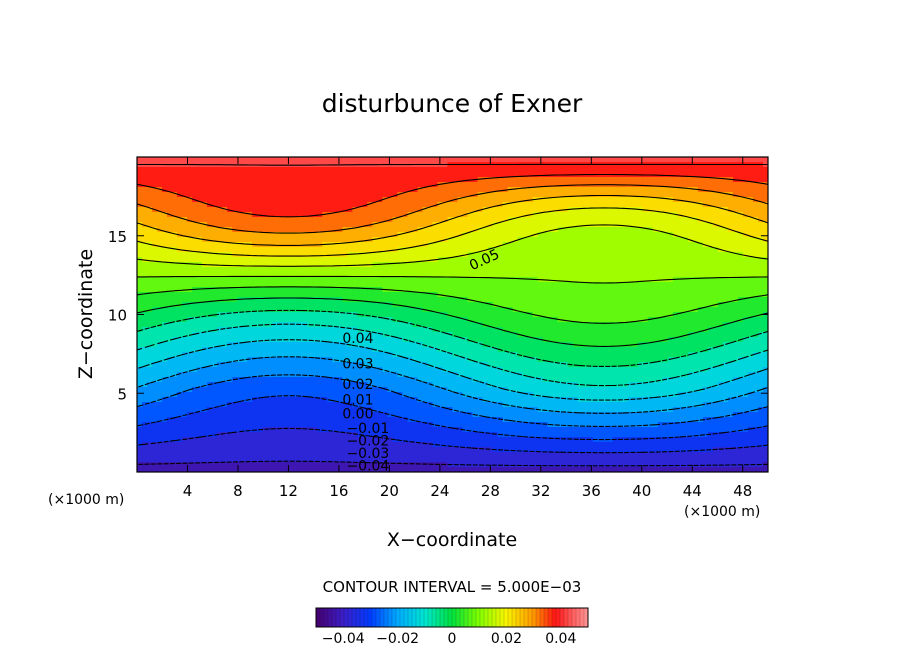  Describe the element at coordinates (367, 454) in the screenshot. I see `contour-label: −0.03` at that location.